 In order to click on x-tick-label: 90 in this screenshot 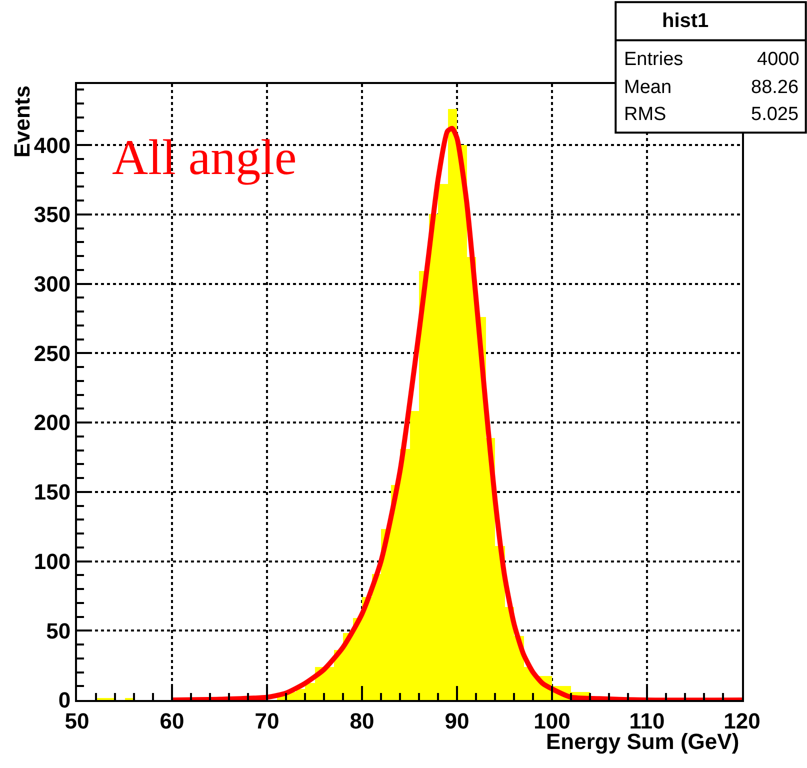, I will do `click(457, 721)`.